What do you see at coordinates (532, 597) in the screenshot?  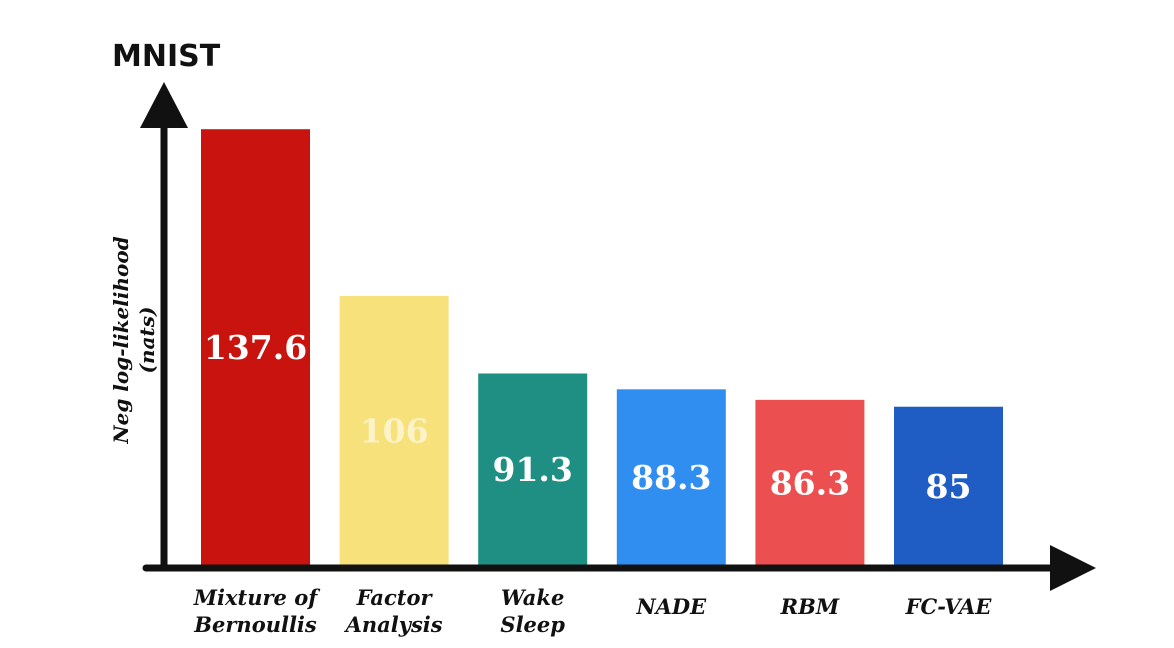 I see `category-label-2-line-0: Wake` at bounding box center [532, 597].